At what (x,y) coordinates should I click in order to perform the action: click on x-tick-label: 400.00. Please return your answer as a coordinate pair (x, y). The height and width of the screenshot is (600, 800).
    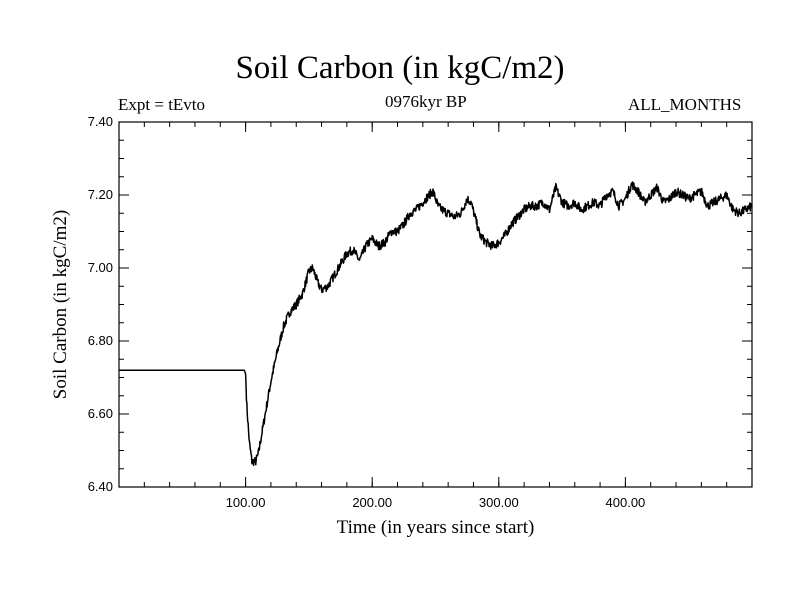
    Looking at the image, I should click on (626, 502).